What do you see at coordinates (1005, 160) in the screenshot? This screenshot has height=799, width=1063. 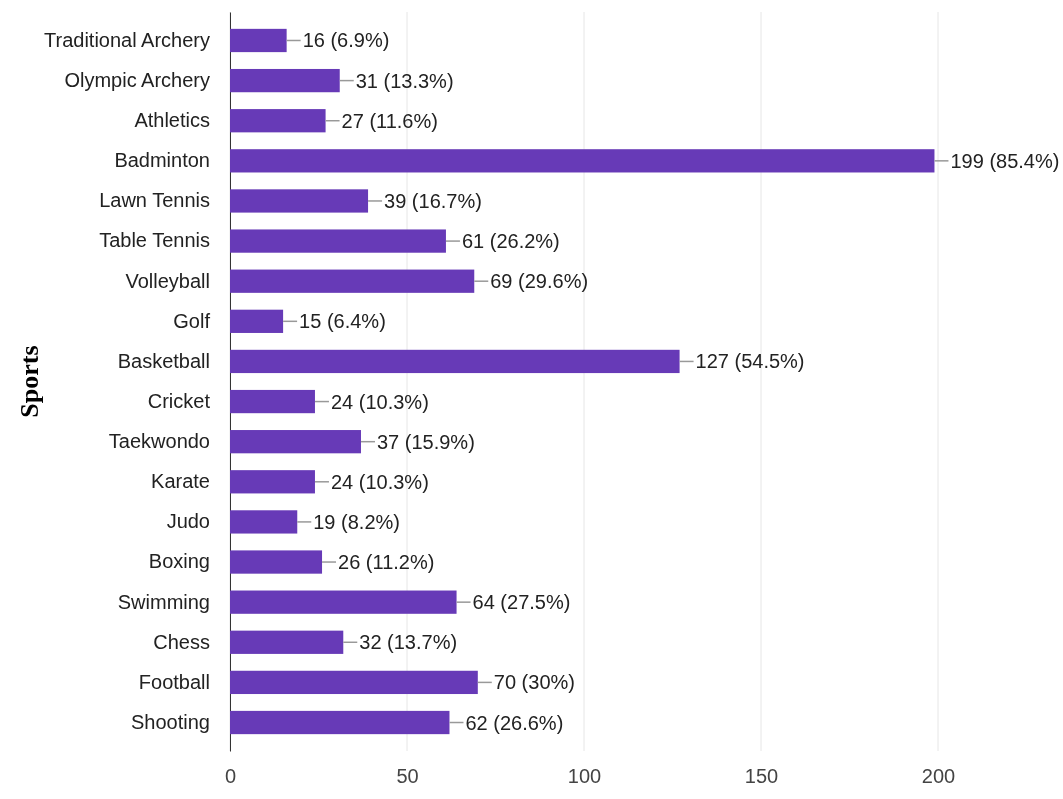 I see `data-label: 199 (85.4%)` at bounding box center [1005, 160].